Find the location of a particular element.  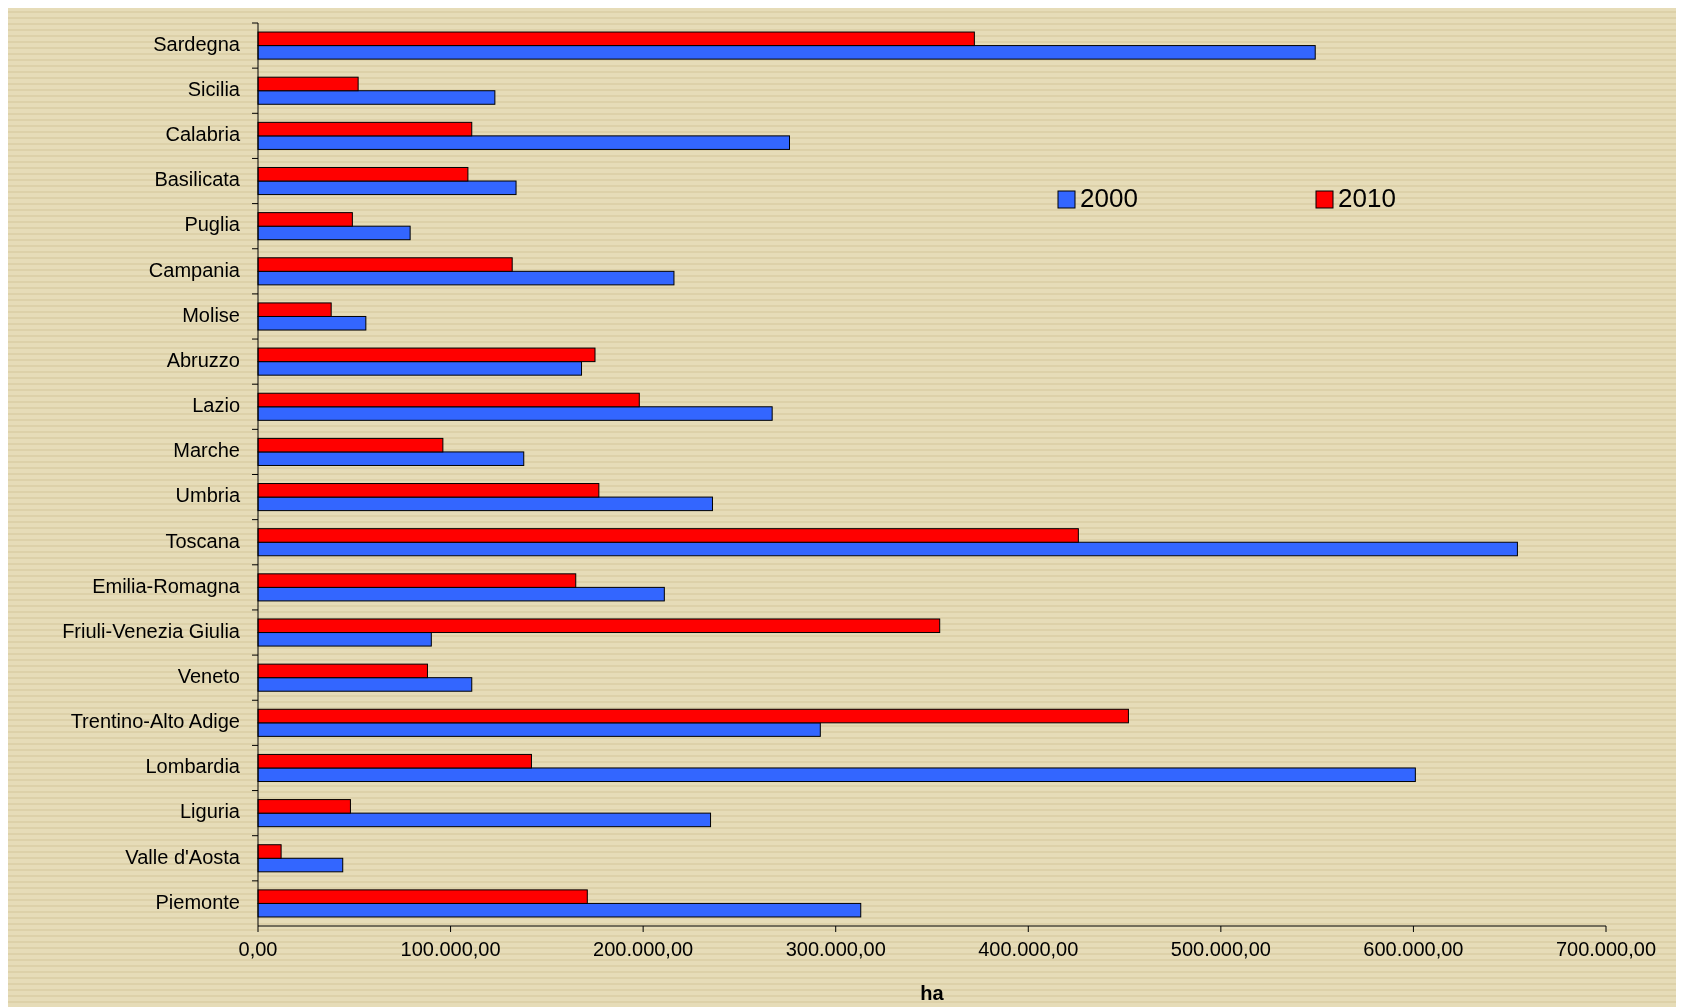

x-tick-label: 400.000,00 is located at coordinates (1028, 949).